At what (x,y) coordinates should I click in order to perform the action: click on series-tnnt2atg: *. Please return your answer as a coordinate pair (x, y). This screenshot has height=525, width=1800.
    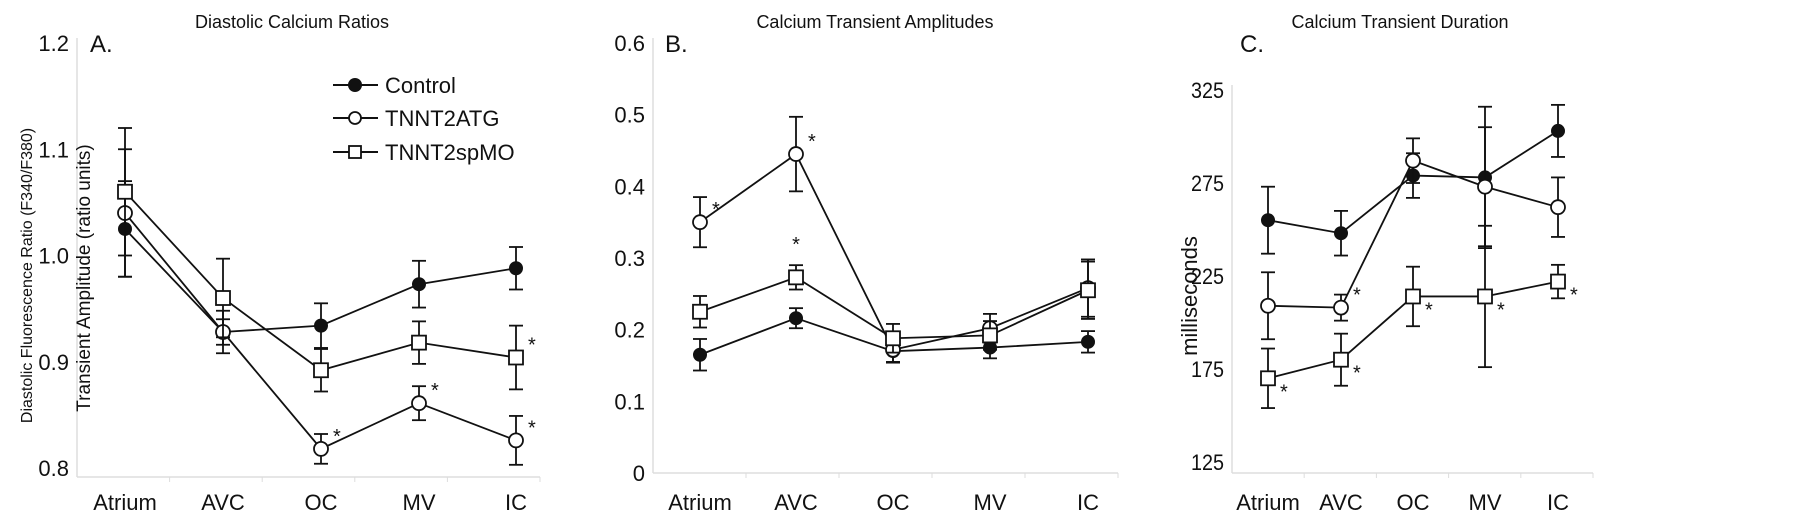
    Looking at the image, I should click on (1413, 233).